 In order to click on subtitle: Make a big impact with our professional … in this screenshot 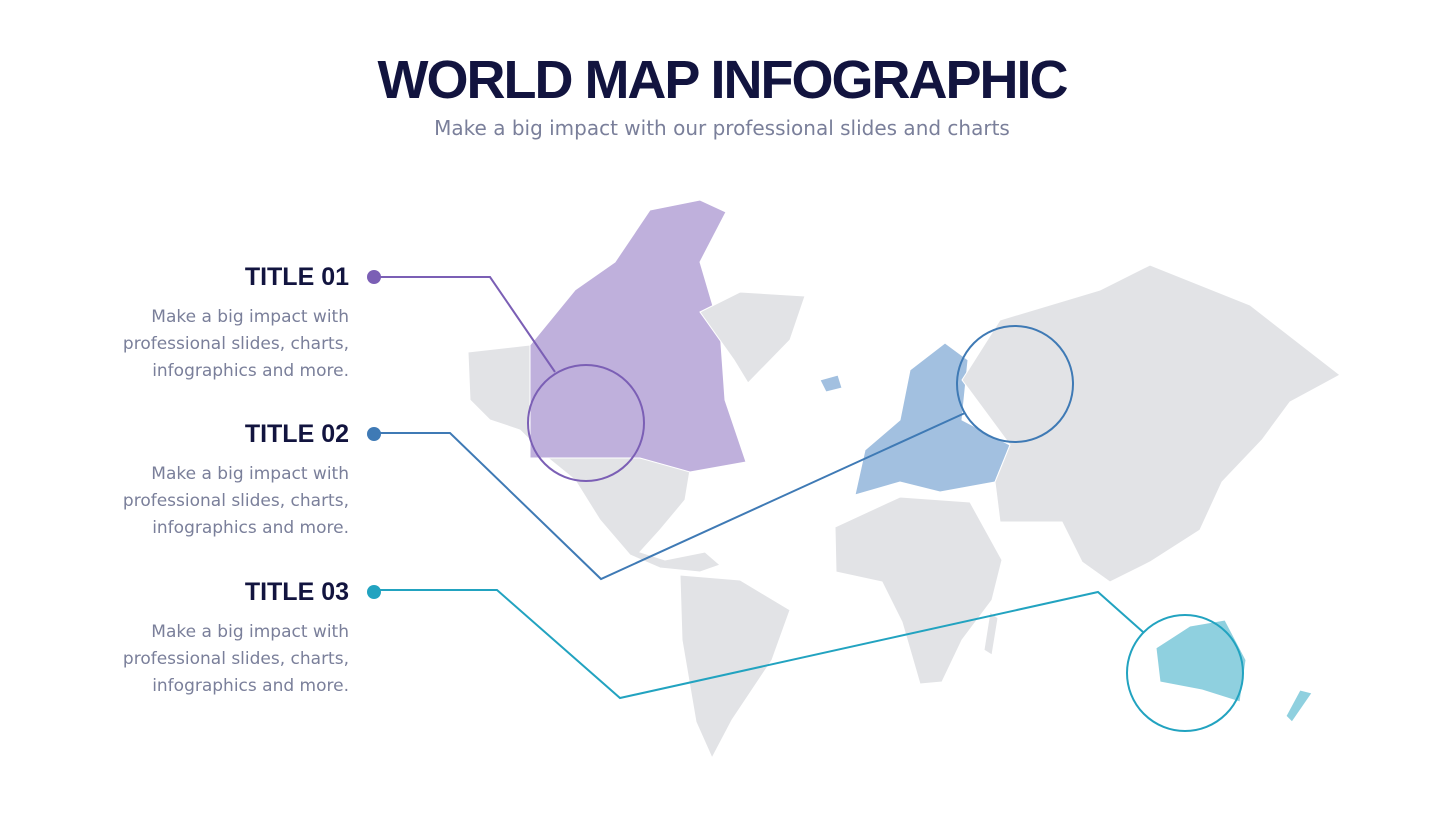, I will do `click(722, 128)`.